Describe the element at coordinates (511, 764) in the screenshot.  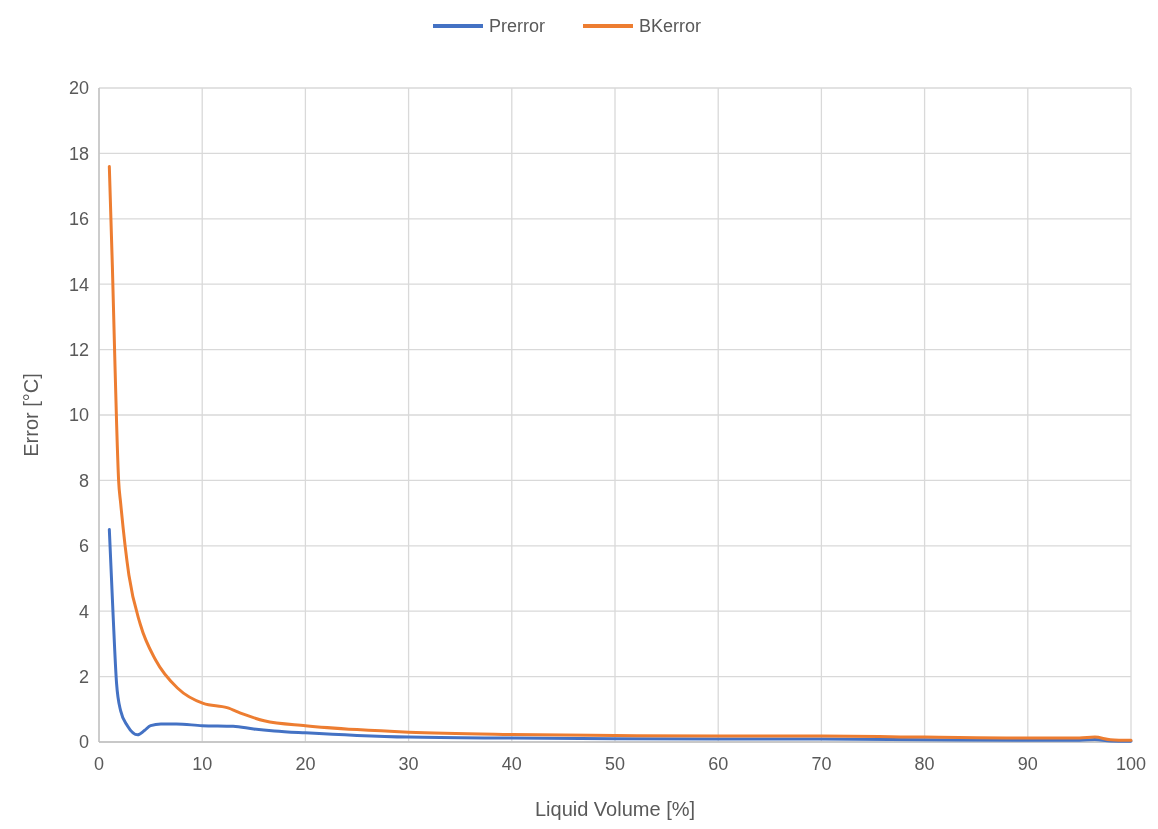
I see `x-tick-label: 40` at that location.